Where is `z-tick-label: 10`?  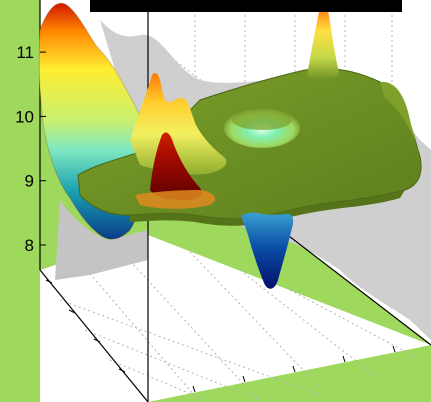 z-tick-label: 10 is located at coordinates (24, 116).